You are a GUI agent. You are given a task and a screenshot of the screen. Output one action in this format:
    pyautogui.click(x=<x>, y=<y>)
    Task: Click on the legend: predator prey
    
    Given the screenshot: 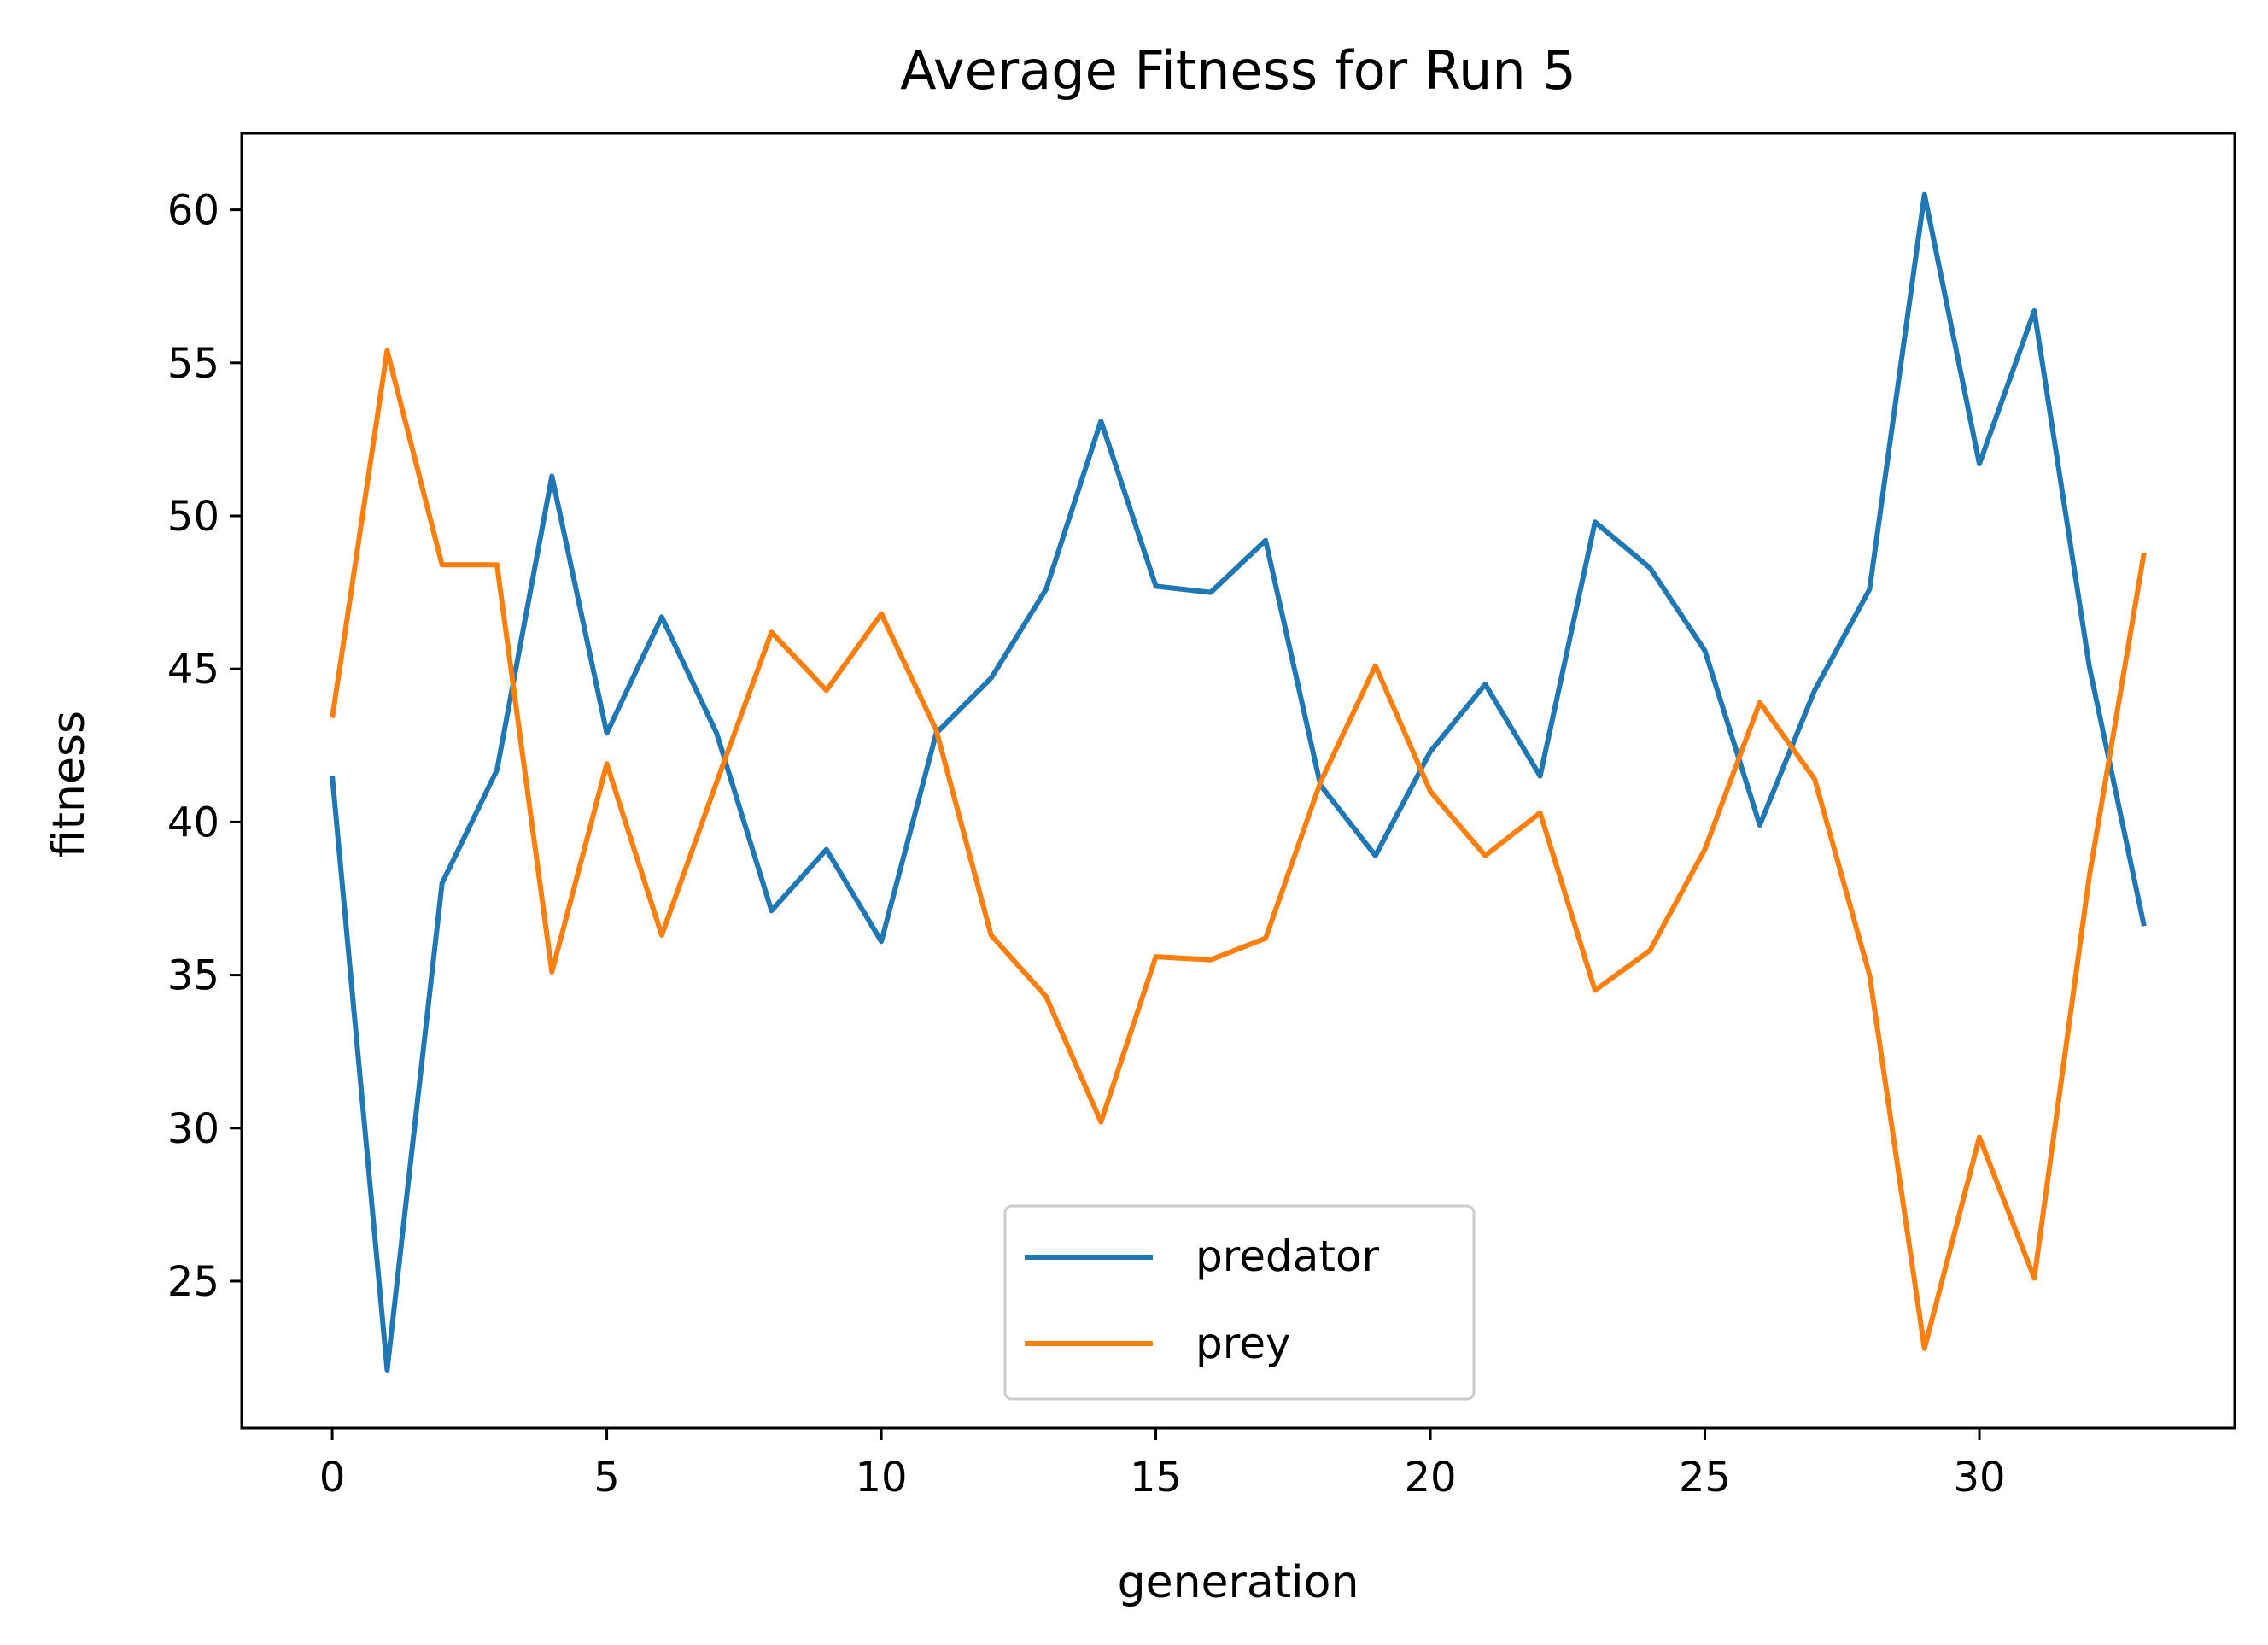 What is the action you would take?
    pyautogui.click(x=1239, y=1302)
    